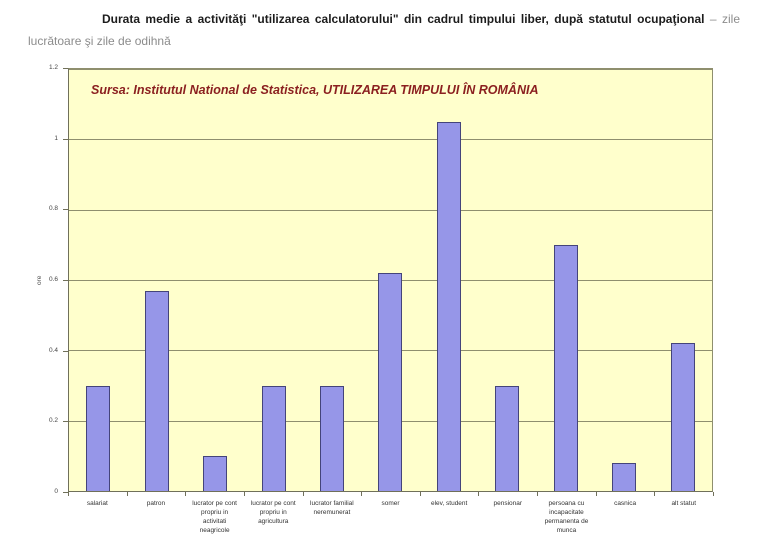  Describe the element at coordinates (391, 494) in the screenshot. I see `x-tick-marks` at that location.